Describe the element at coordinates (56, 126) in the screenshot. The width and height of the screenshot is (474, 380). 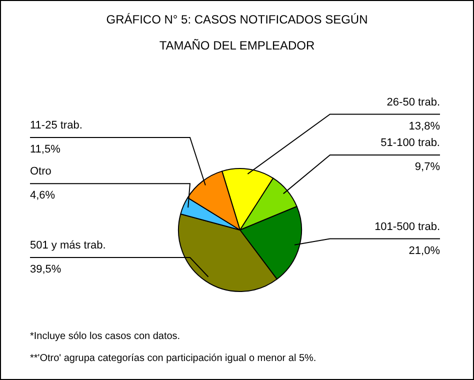
I see `slice-label: 11-25 trab.` at that location.